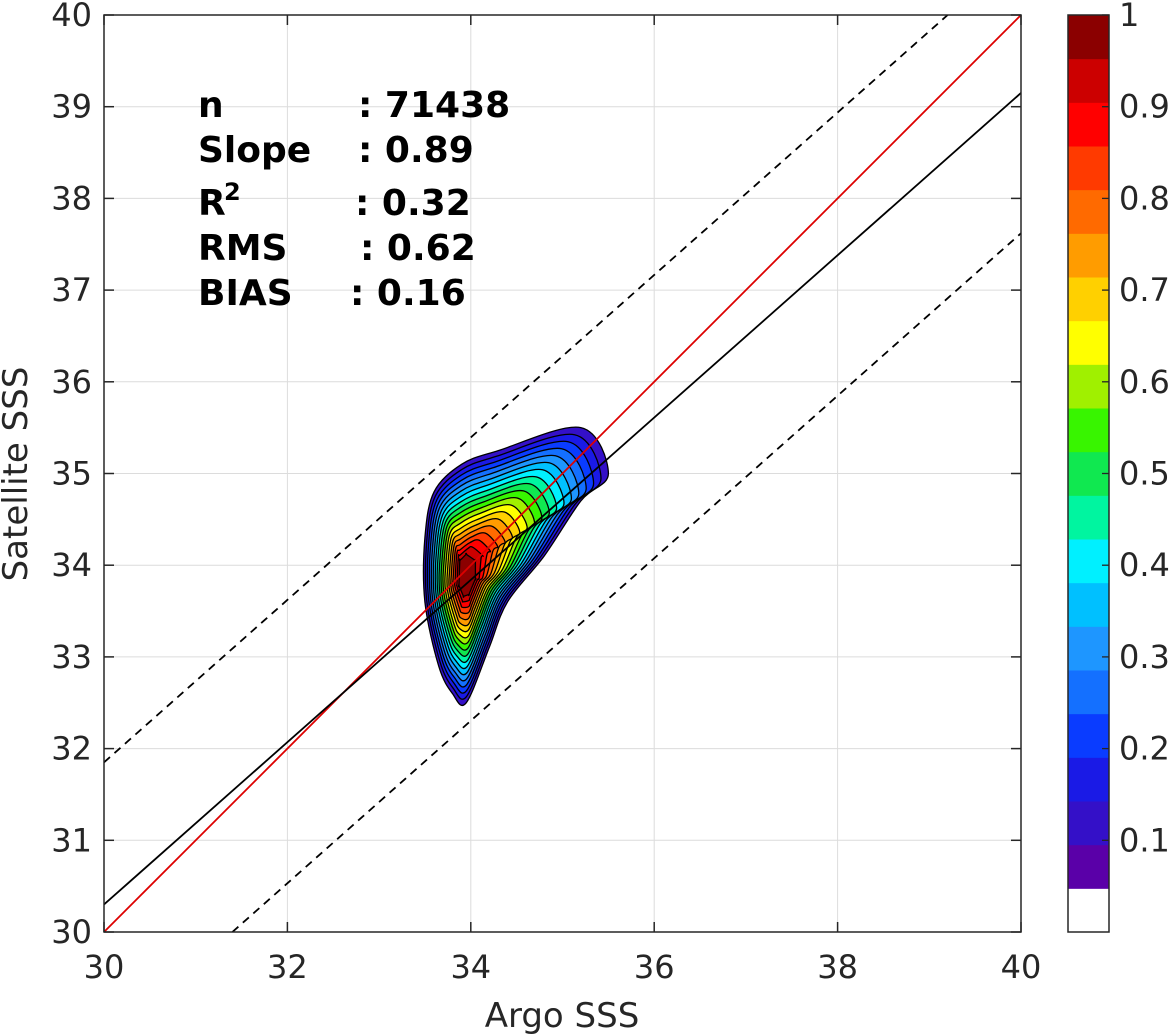 The width and height of the screenshot is (1172, 1035). What do you see at coordinates (434, 105) in the screenshot?
I see `stat-value: : 71438` at bounding box center [434, 105].